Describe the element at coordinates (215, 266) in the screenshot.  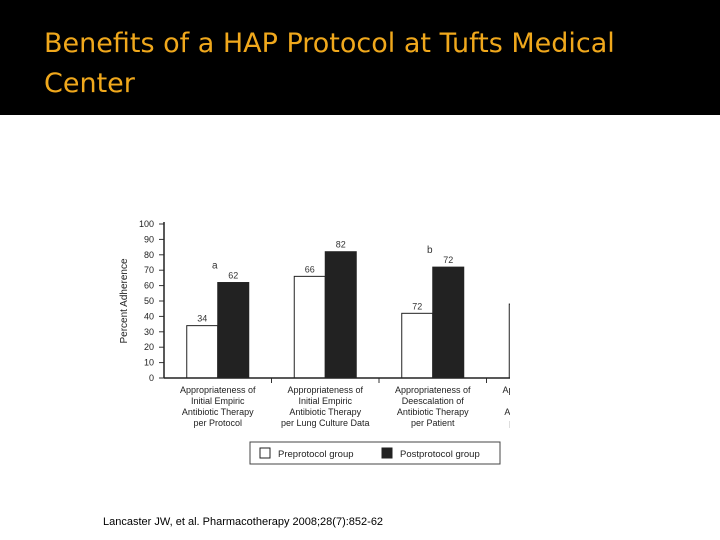
I see `significance-annotation: a` at that location.